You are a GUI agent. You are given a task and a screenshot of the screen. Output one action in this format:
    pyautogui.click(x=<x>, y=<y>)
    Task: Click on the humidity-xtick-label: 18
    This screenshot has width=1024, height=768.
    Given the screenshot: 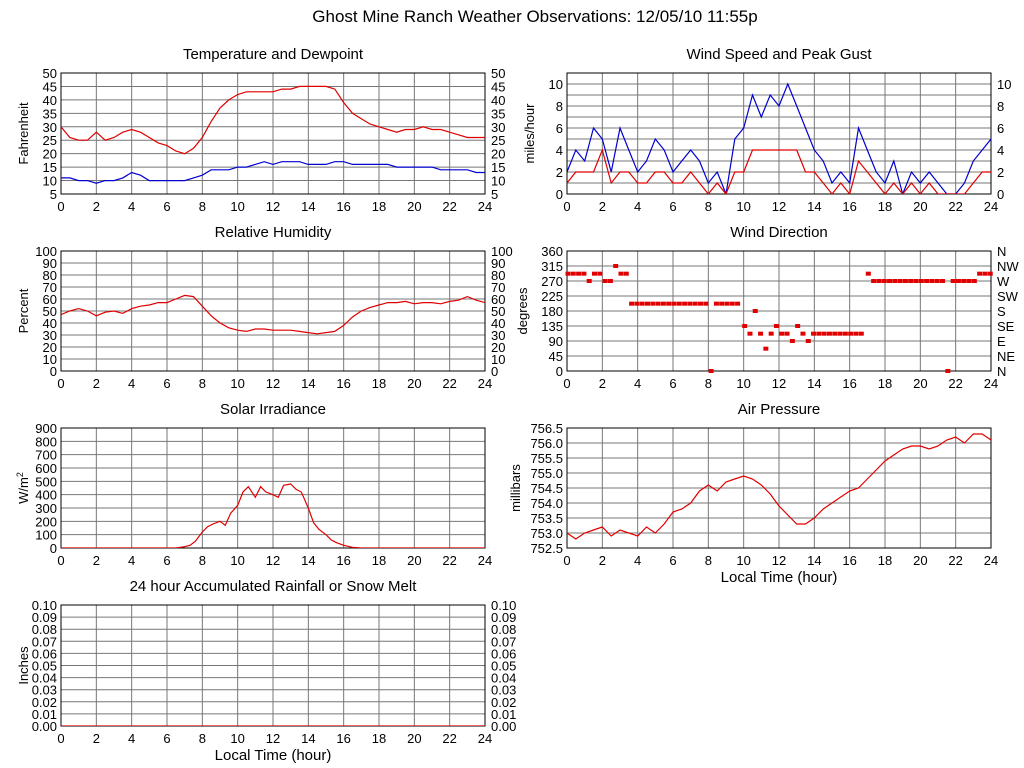 What is the action you would take?
    pyautogui.click(x=379, y=383)
    